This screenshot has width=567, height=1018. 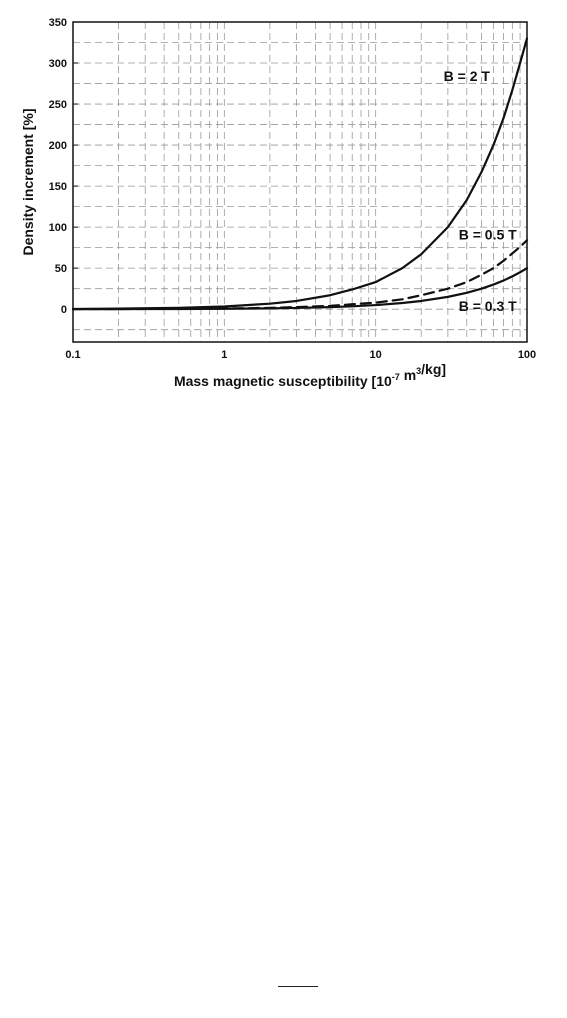 I want to click on x-tick-label: 100, so click(x=527, y=355).